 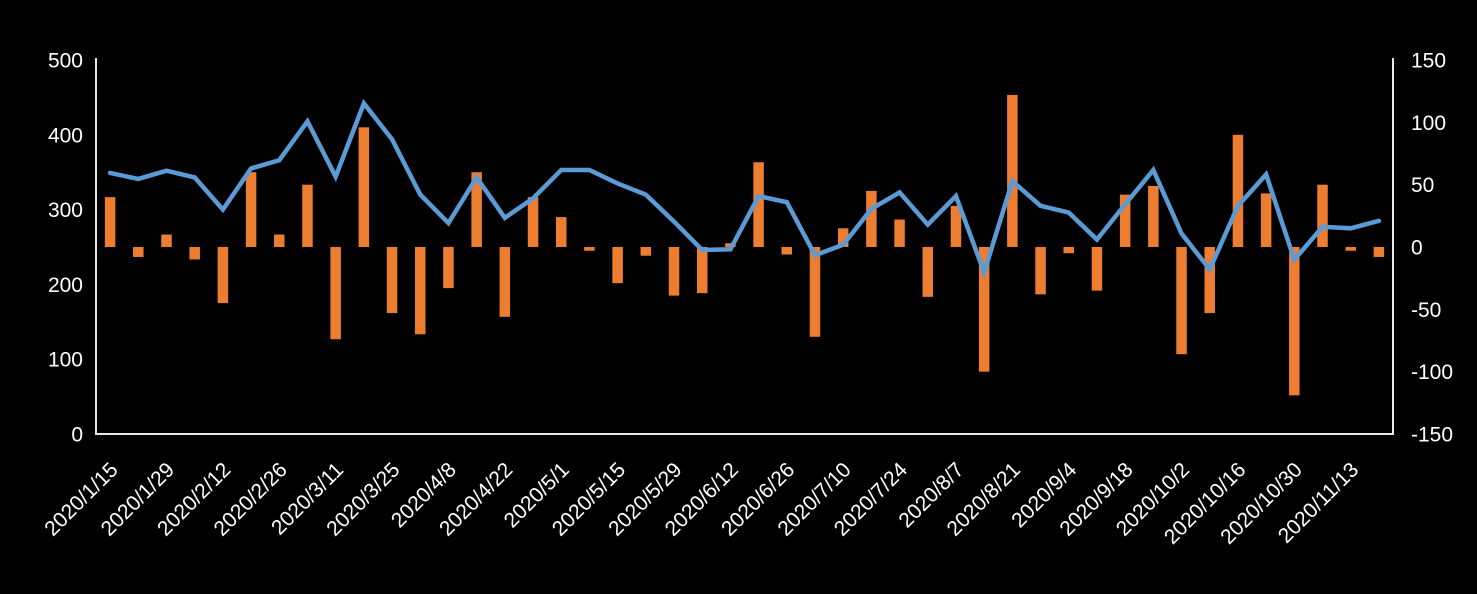 I want to click on right-axis-tick-label: -100, so click(x=1432, y=372).